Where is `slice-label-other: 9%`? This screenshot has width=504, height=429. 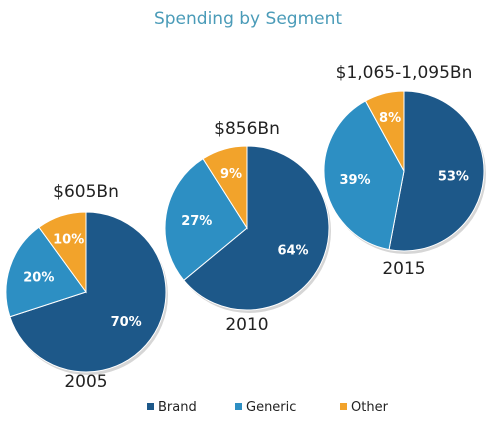 slice-label-other: 9% is located at coordinates (231, 174).